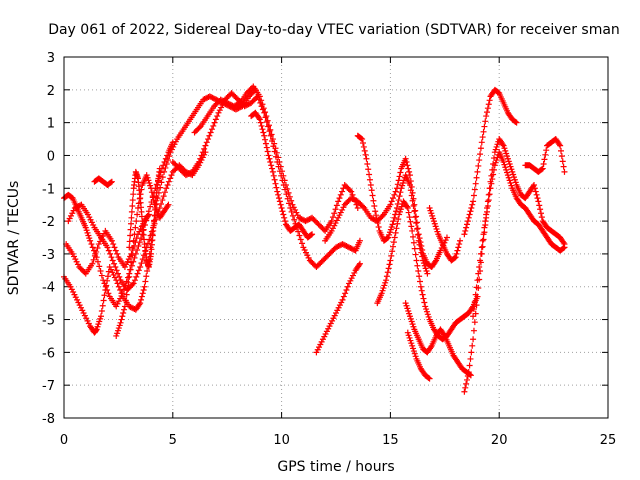 This screenshot has width=640, height=480. What do you see at coordinates (48, 353) in the screenshot?
I see `y-tick-label: -6` at bounding box center [48, 353].